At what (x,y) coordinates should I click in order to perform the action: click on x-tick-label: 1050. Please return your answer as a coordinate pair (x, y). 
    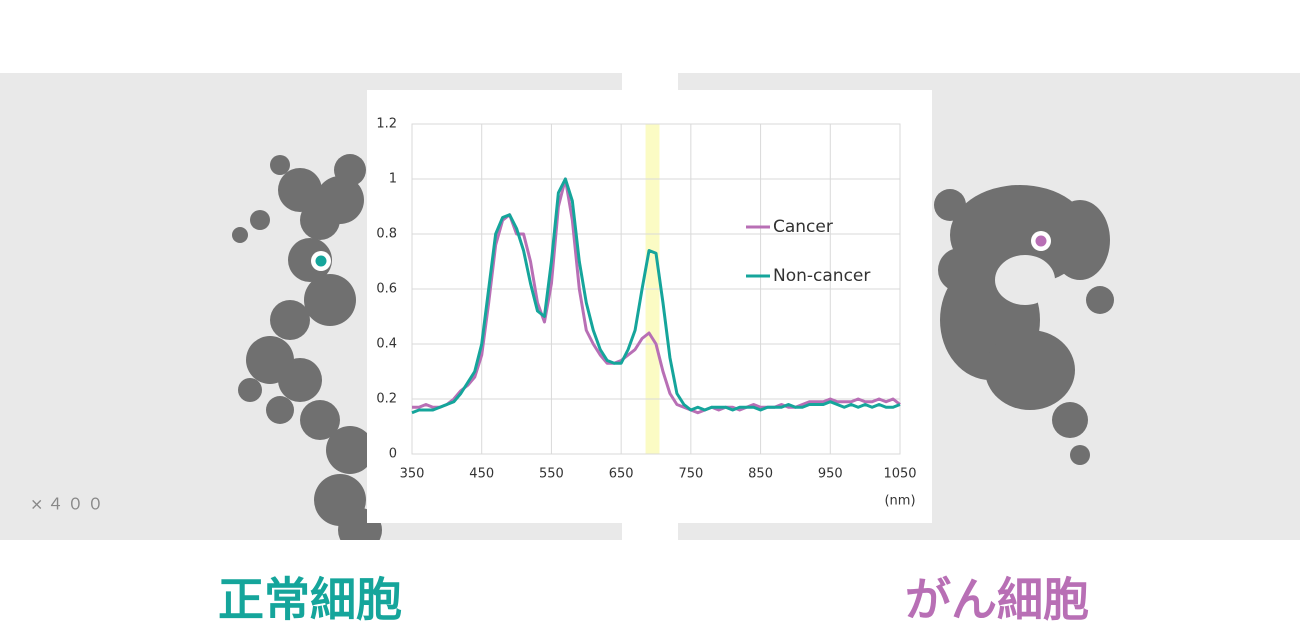
    Looking at the image, I should click on (899, 474).